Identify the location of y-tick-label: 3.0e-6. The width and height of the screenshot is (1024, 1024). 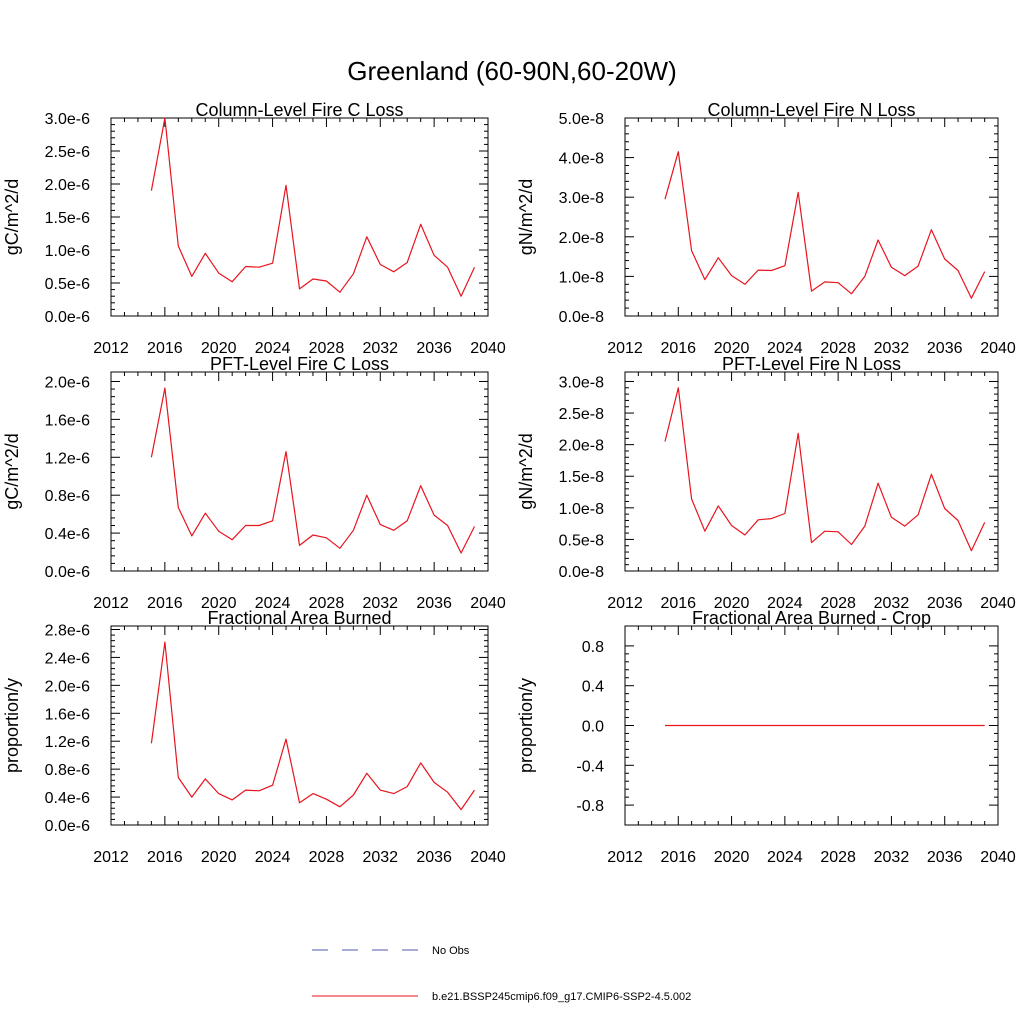
(67, 119).